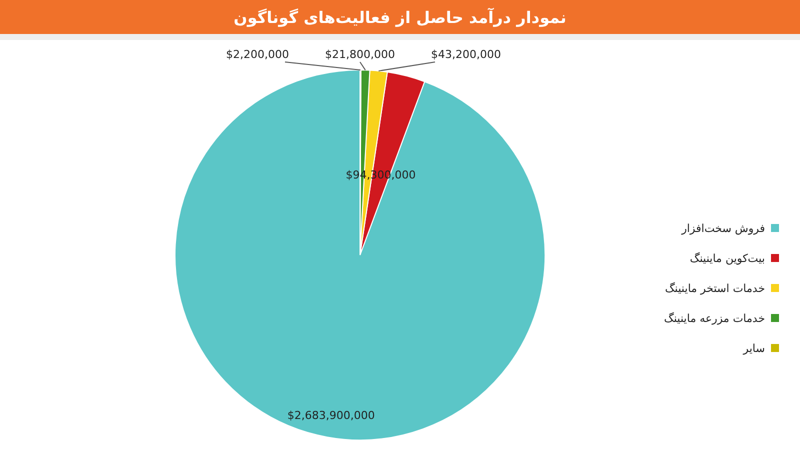 The height and width of the screenshot is (458, 800). I want to click on legend-label: خدمات مزرعه ماینینگ, so click(714, 318).